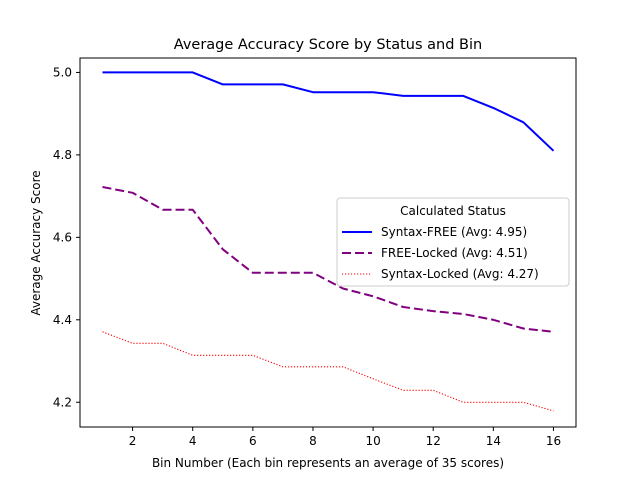 The height and width of the screenshot is (480, 640). Describe the element at coordinates (62, 155) in the screenshot. I see `y-tick-label: 4.8` at that location.